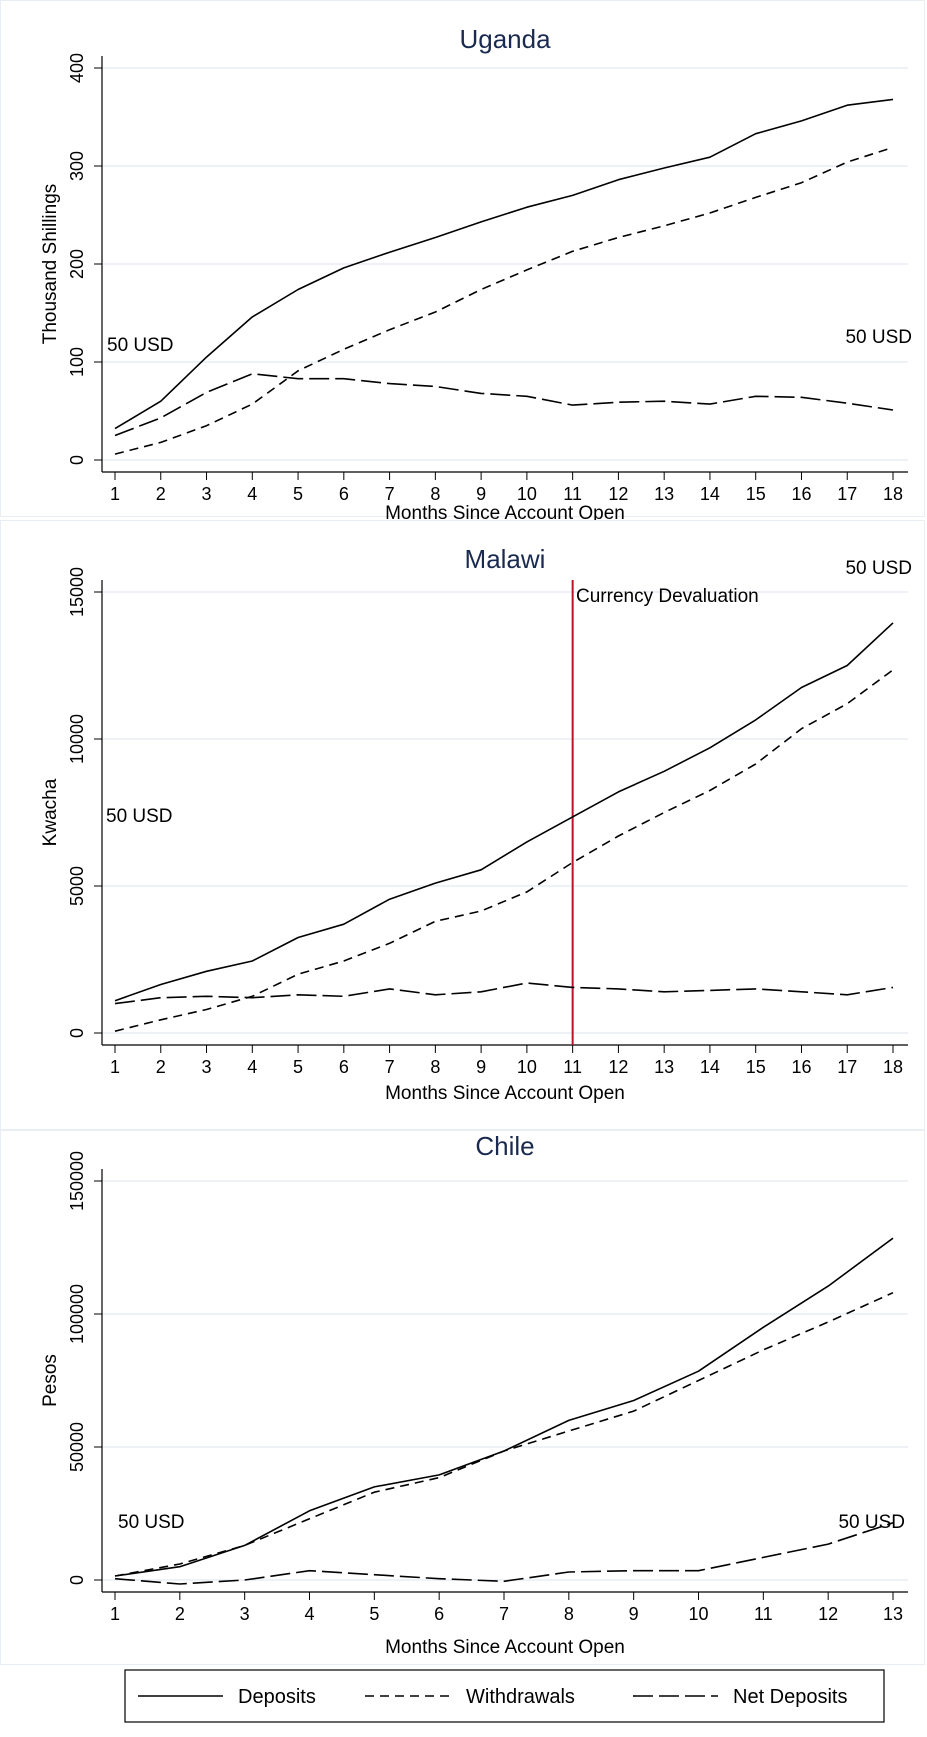 The image size is (927, 1737). I want to click on chile-xtick-label: 1, so click(115, 1614).